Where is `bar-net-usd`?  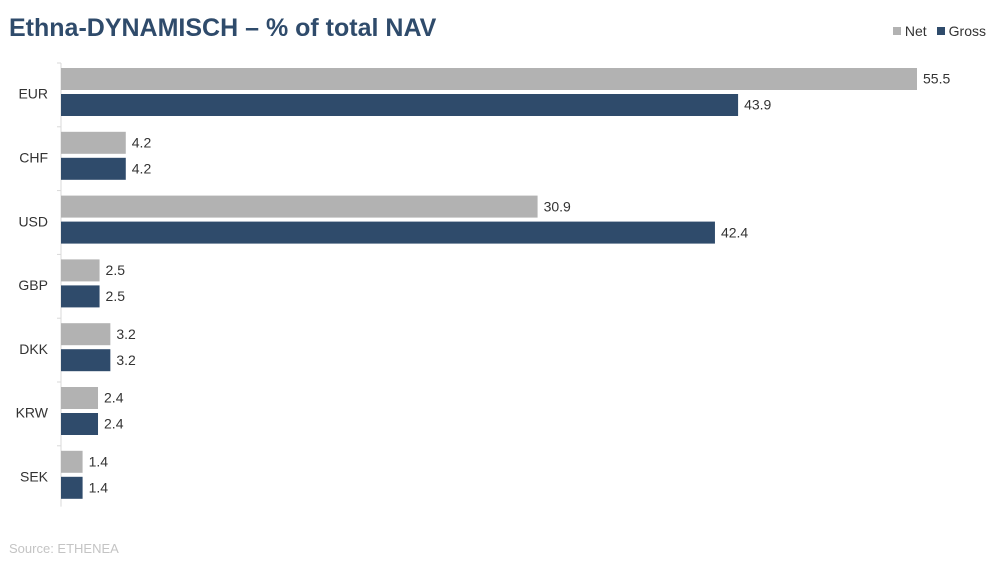
bar-net-usd is located at coordinates (299, 206).